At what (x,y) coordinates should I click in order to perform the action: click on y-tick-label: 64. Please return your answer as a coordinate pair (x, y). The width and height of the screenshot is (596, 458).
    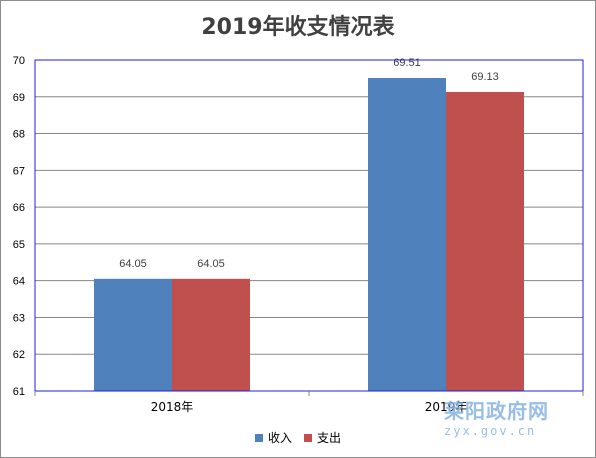
    Looking at the image, I should click on (19, 282).